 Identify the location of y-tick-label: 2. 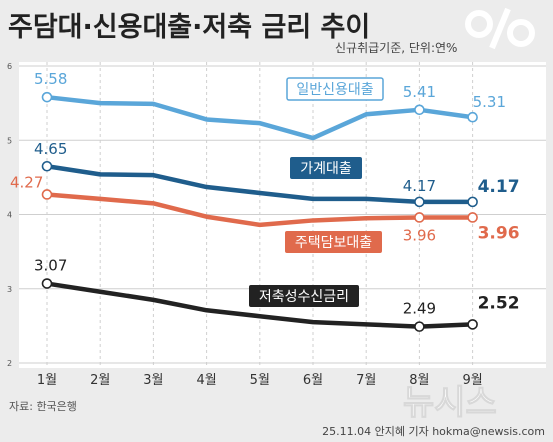
(9, 363).